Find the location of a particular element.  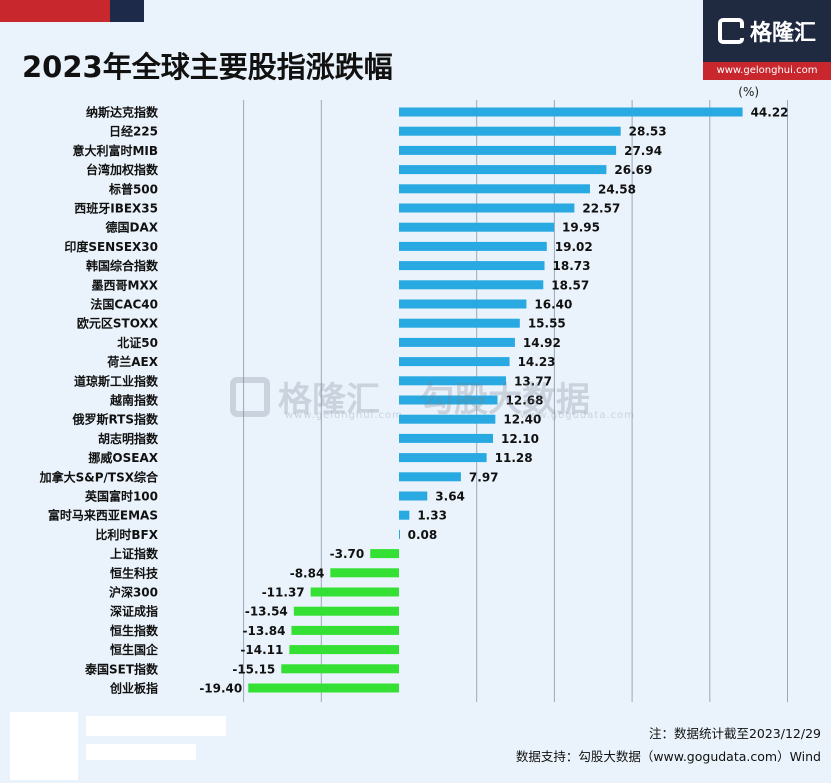

value-label: 14.23 is located at coordinates (537, 362).